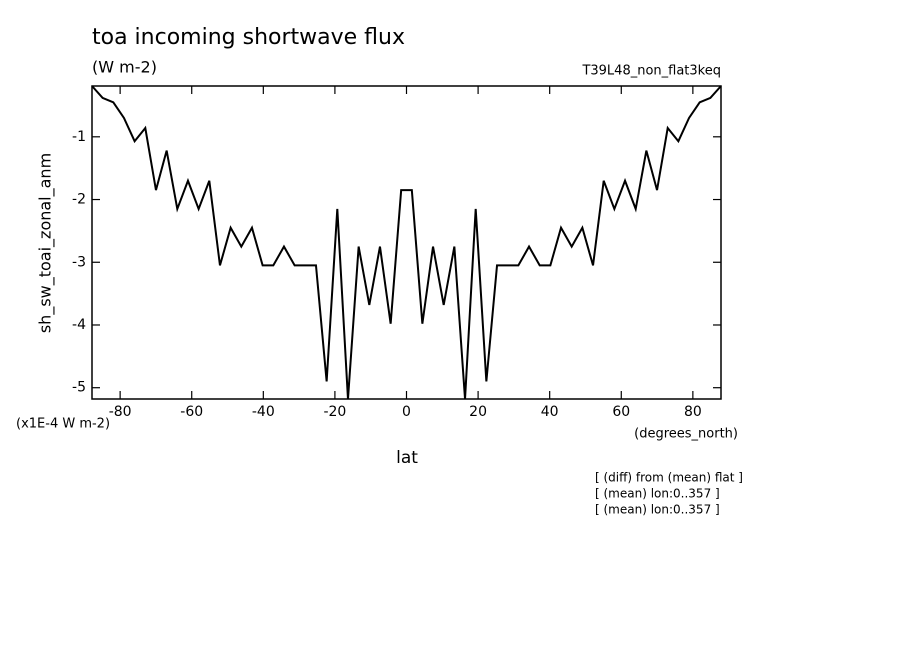  What do you see at coordinates (478, 412) in the screenshot?
I see `x-tick-label: 20` at bounding box center [478, 412].